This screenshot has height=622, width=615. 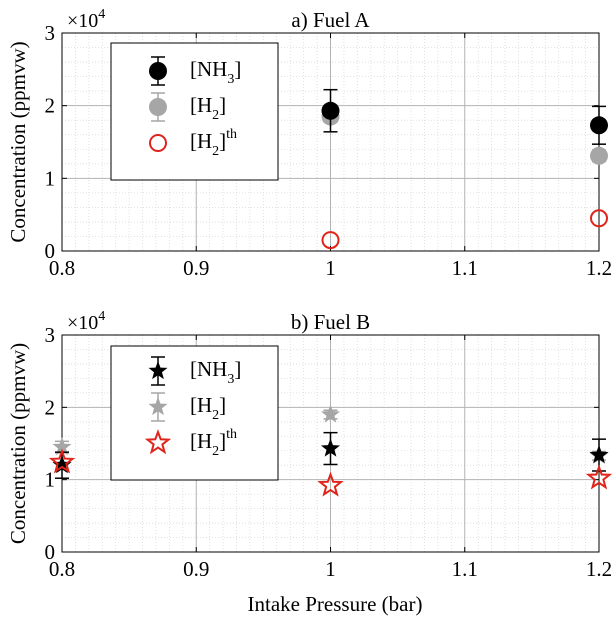 What do you see at coordinates (330, 20) in the screenshot?
I see `chart-title: a) Fuel A` at bounding box center [330, 20].